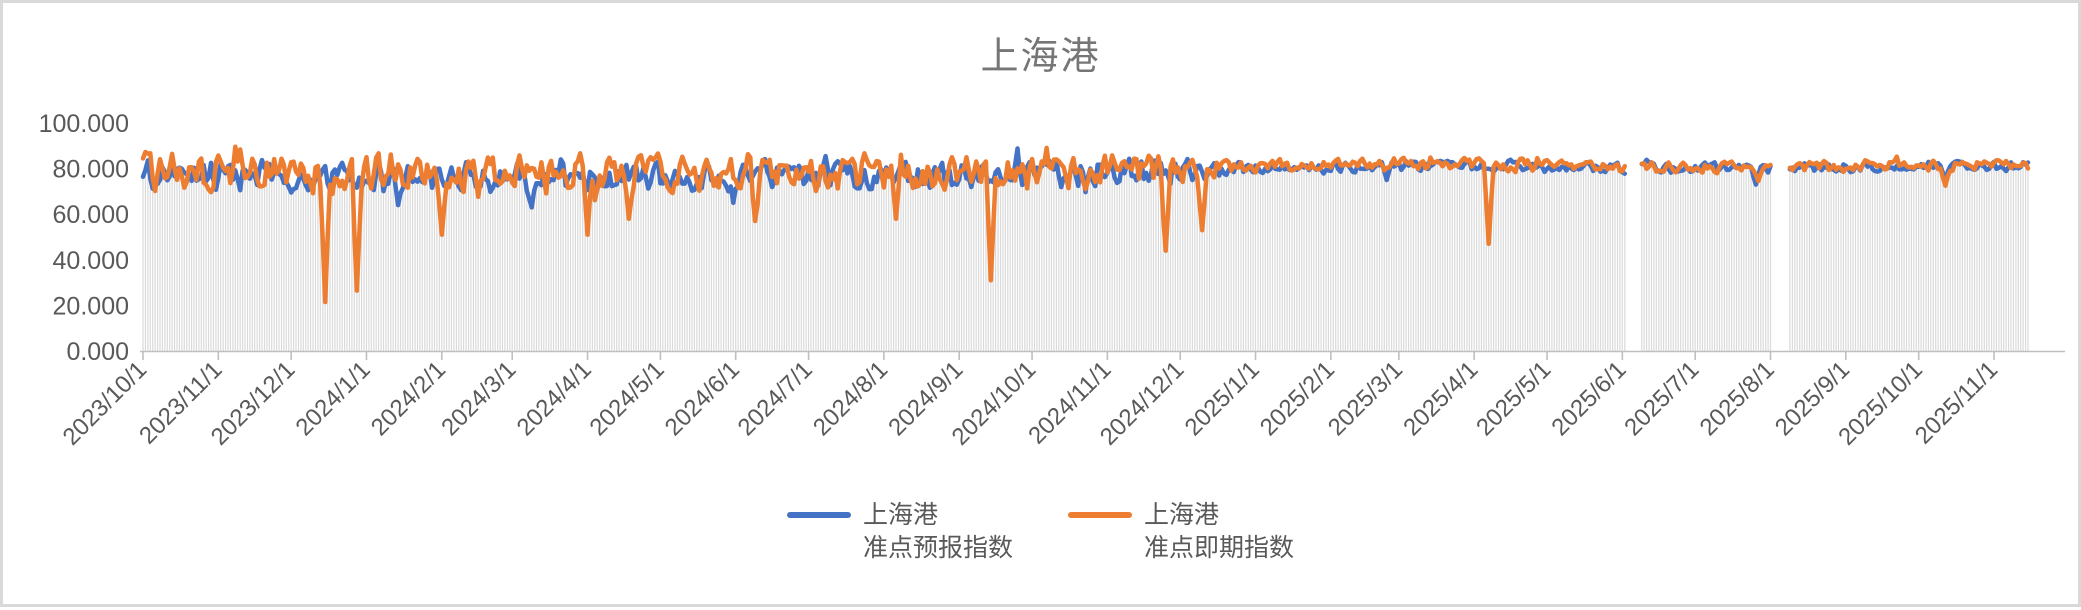 The image size is (2081, 610). I want to click on spot-series-label: 上海港 准点即期指数, so click(1219, 531).